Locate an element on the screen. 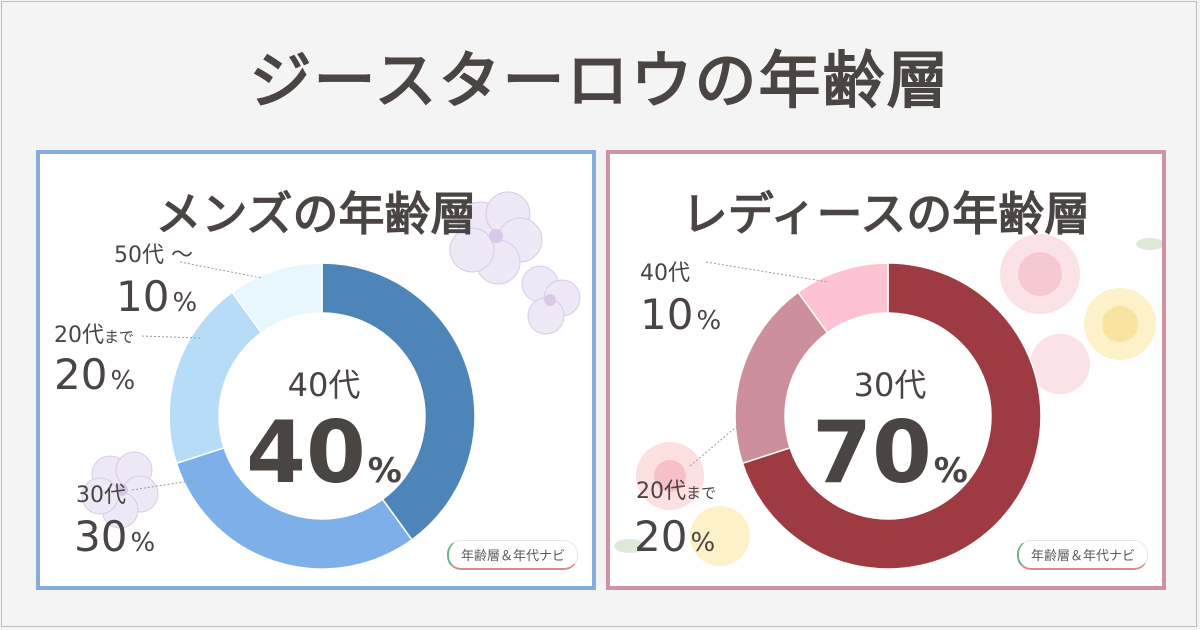  women-value-40s: 10% is located at coordinates (681, 314).